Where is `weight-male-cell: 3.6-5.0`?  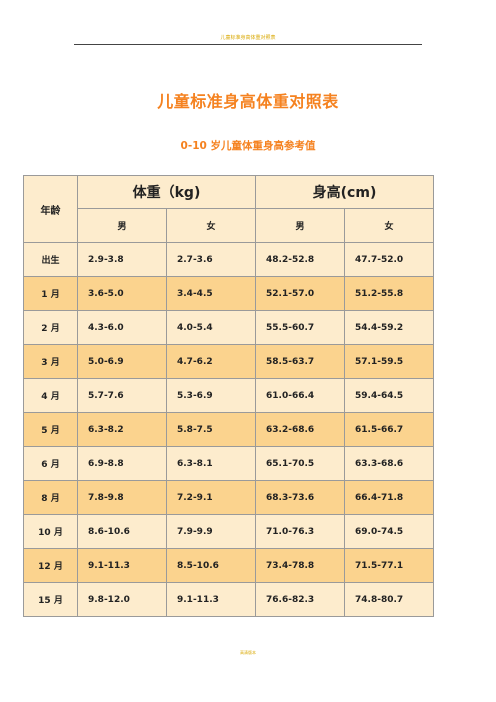
weight-male-cell: 3.6-5.0 is located at coordinates (122, 293).